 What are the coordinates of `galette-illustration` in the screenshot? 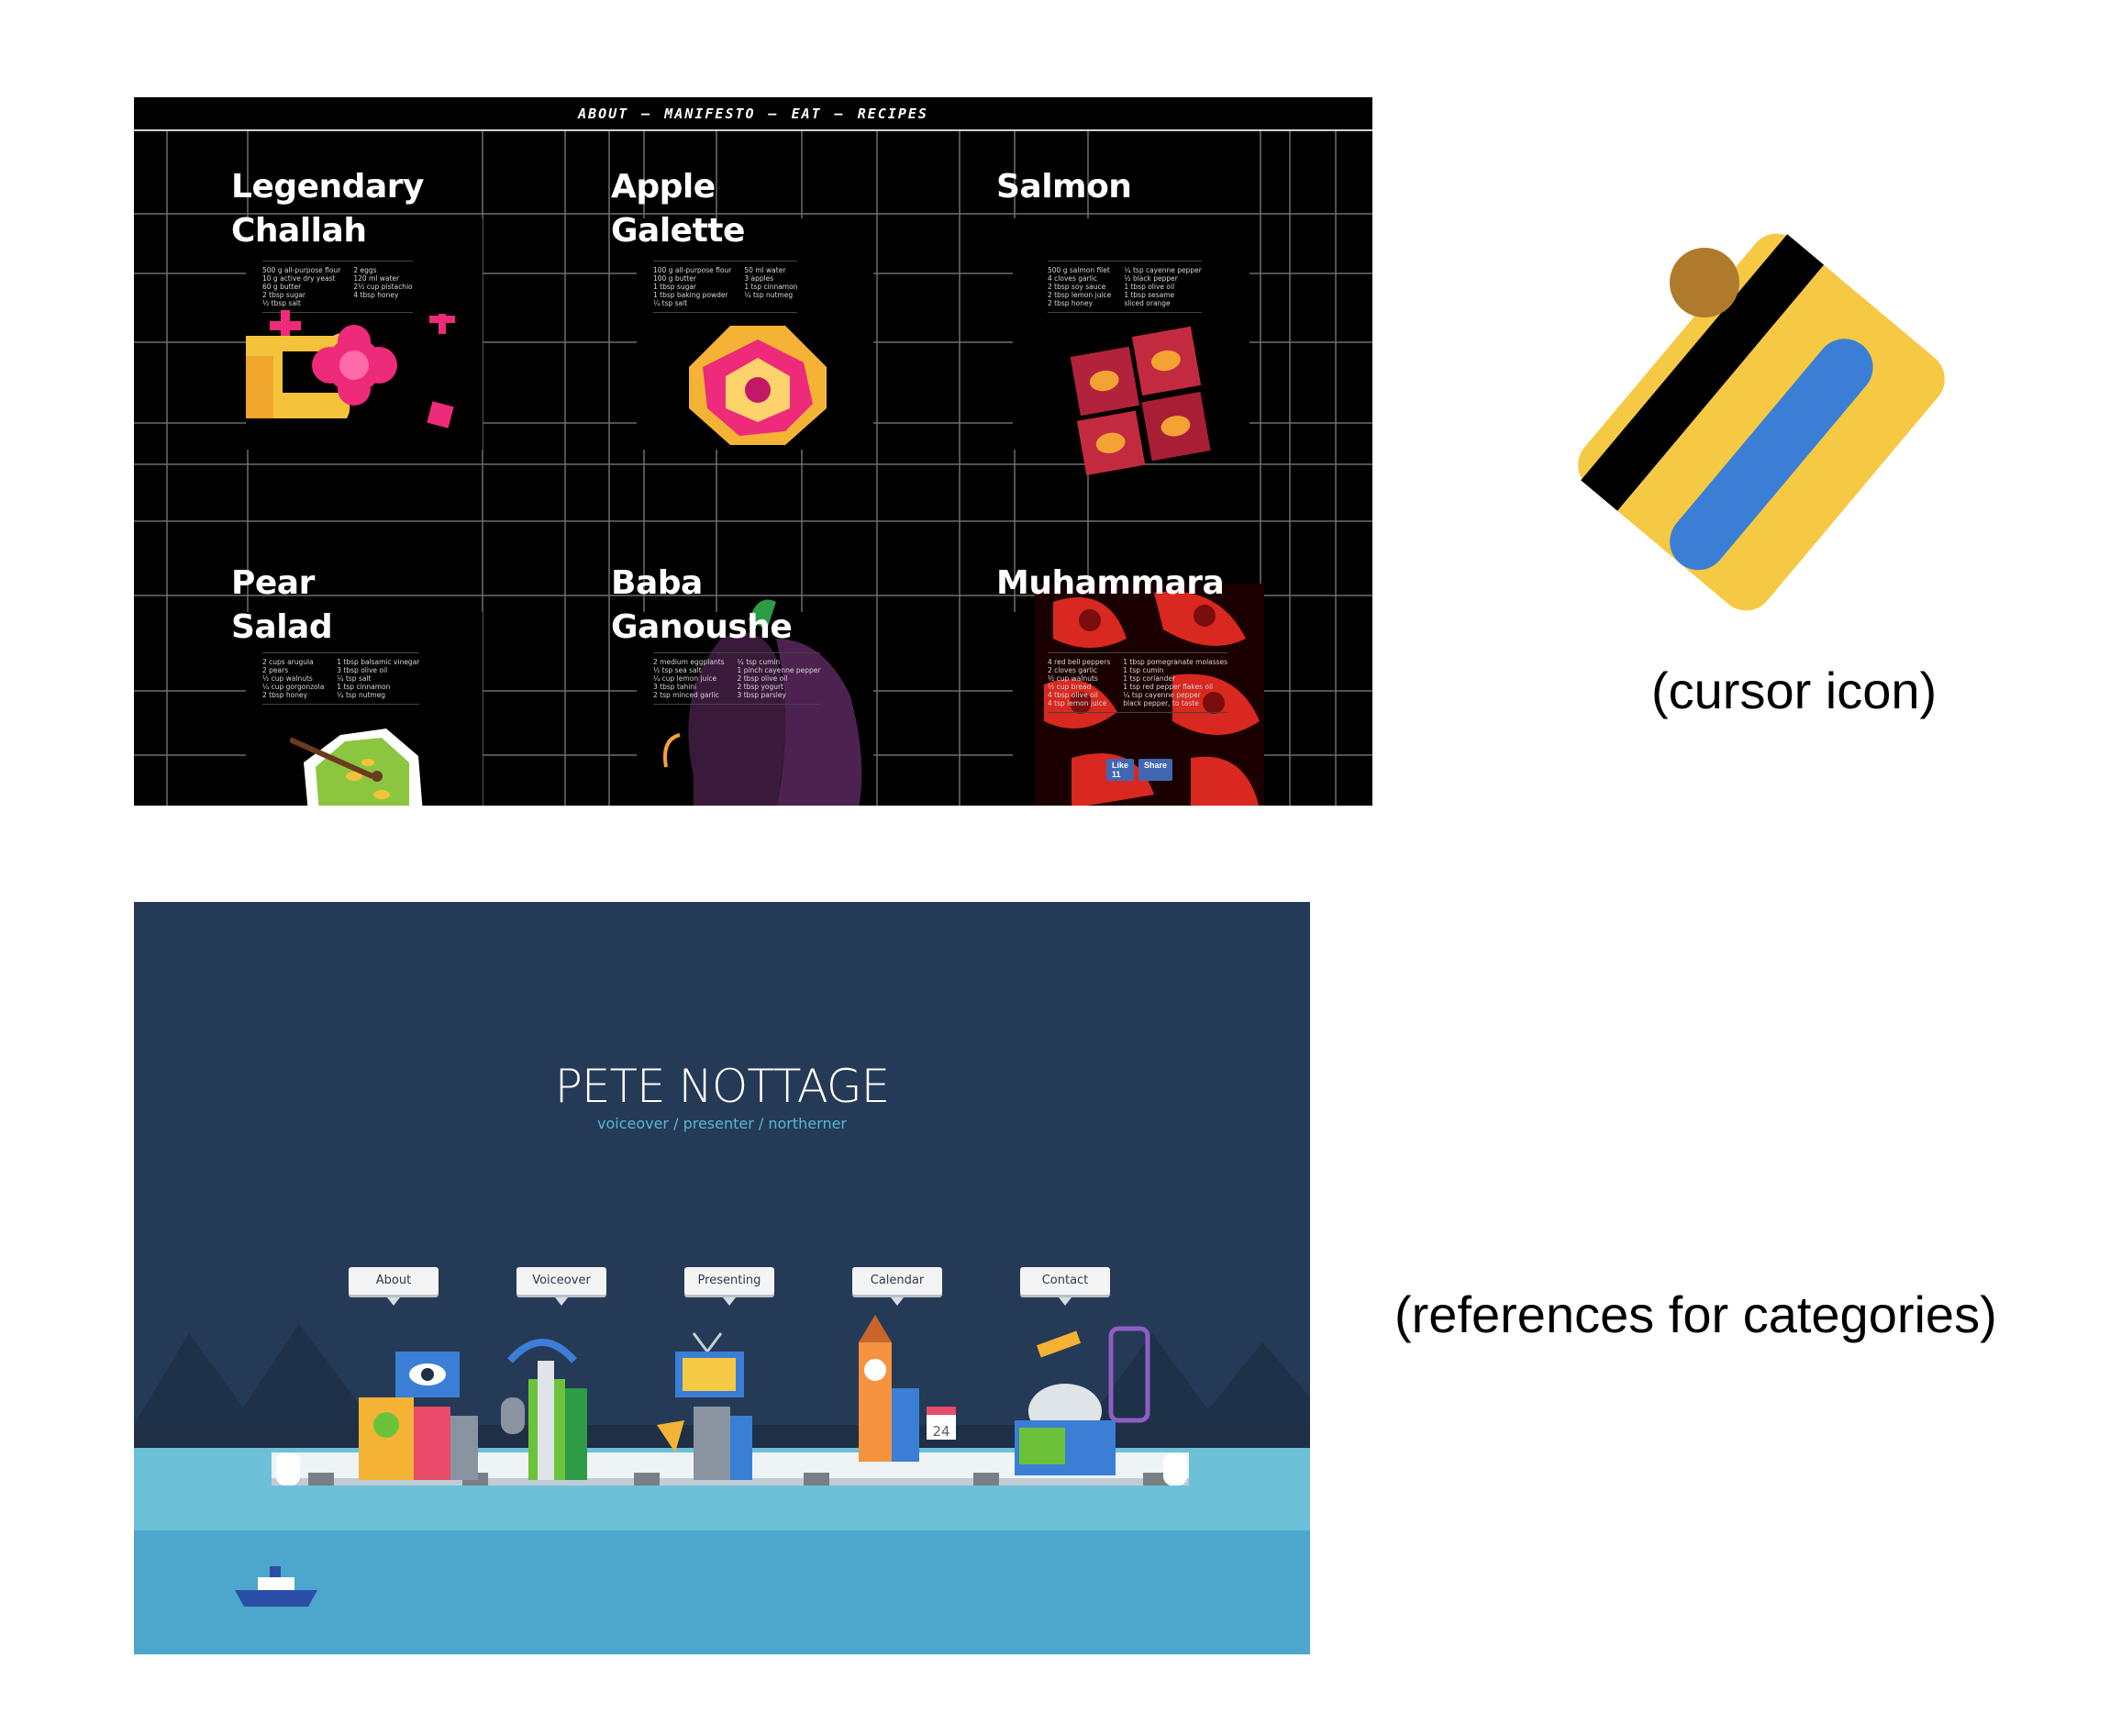 It's located at (758, 385).